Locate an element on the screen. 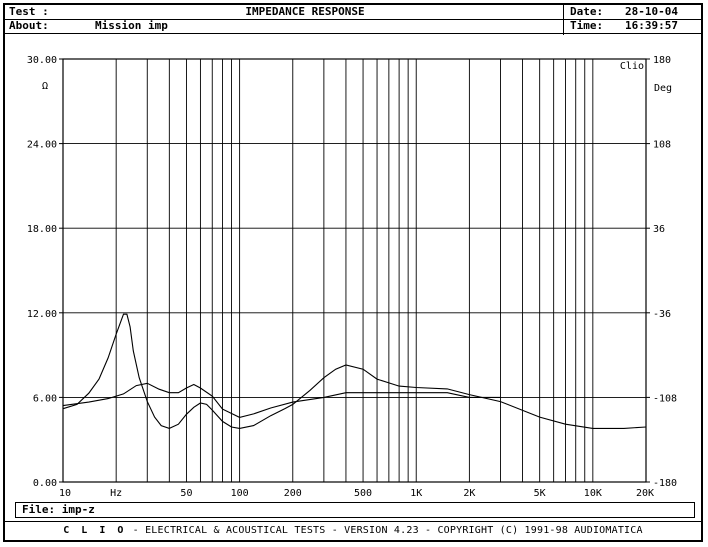 This screenshot has height=547, width=708. x-tick-label: 500 is located at coordinates (363, 493).